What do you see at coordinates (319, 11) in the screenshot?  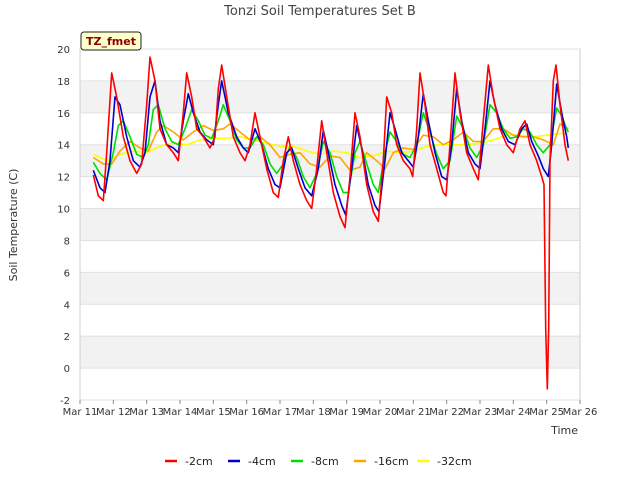 I see `chart-title: Tonzi Soil Temperatures Set B` at bounding box center [319, 11].